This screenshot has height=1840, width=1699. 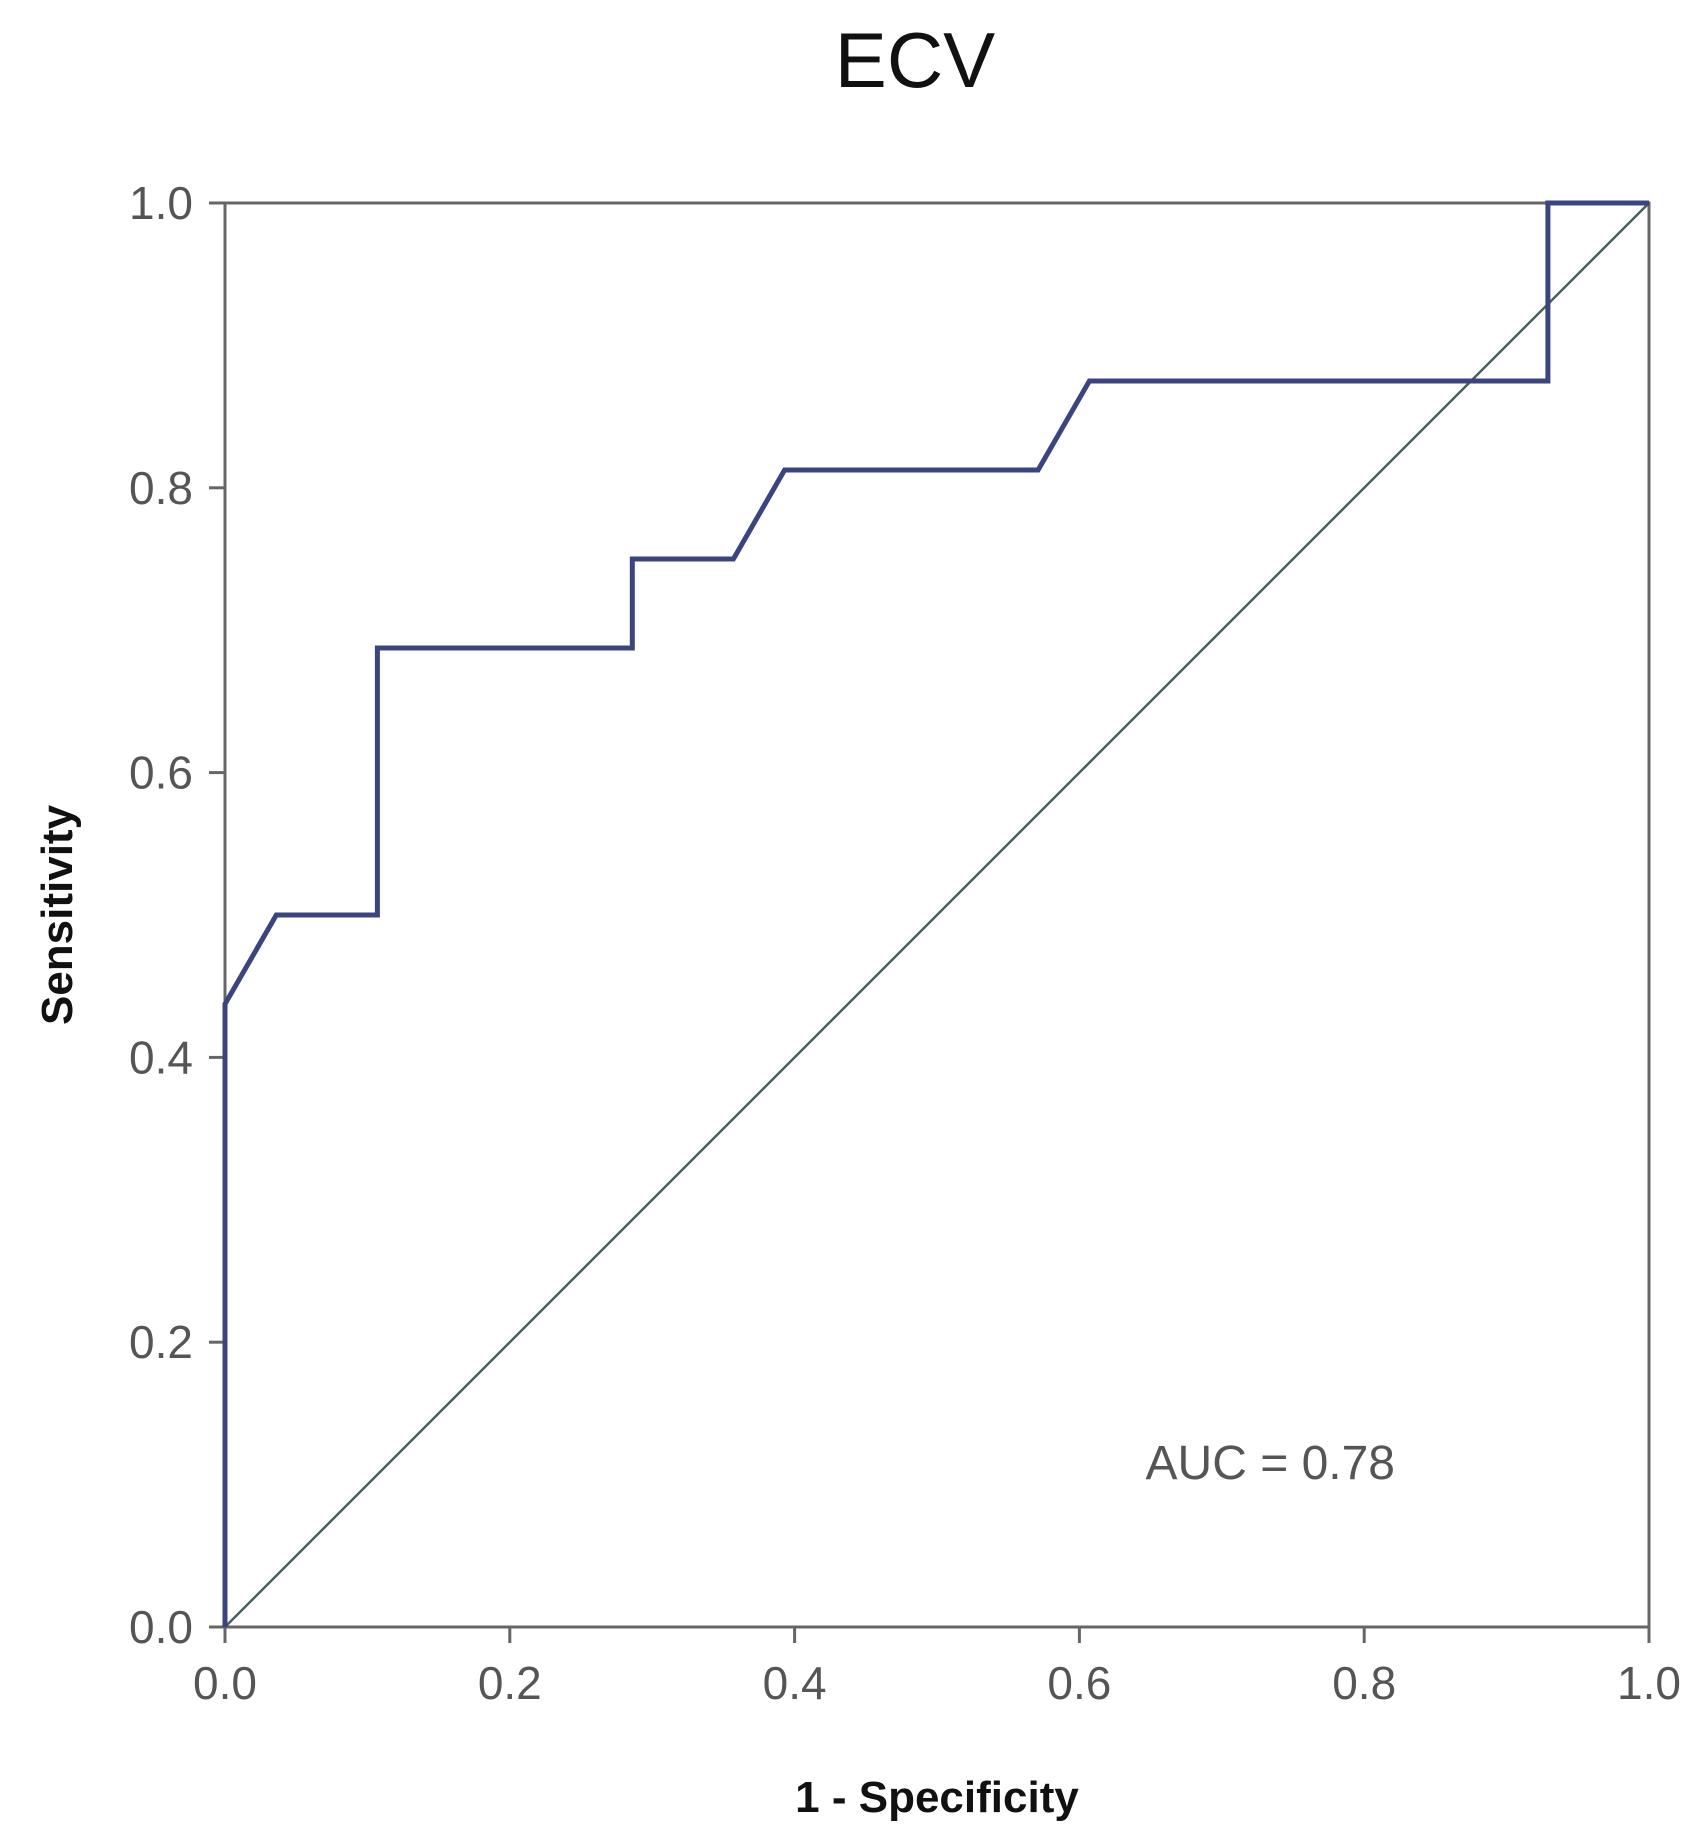 What do you see at coordinates (161, 773) in the screenshot?
I see `y-tick-label: 0.6` at bounding box center [161, 773].